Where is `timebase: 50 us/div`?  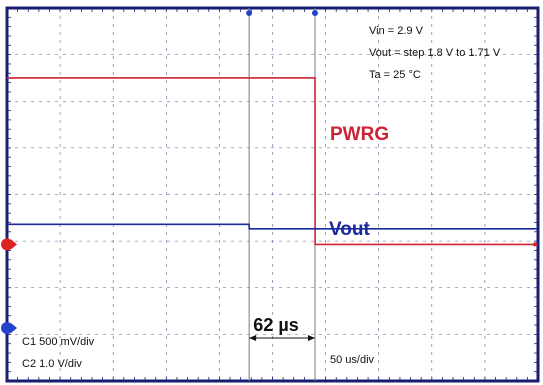
timebase: 50 us/div is located at coordinates (352, 360).